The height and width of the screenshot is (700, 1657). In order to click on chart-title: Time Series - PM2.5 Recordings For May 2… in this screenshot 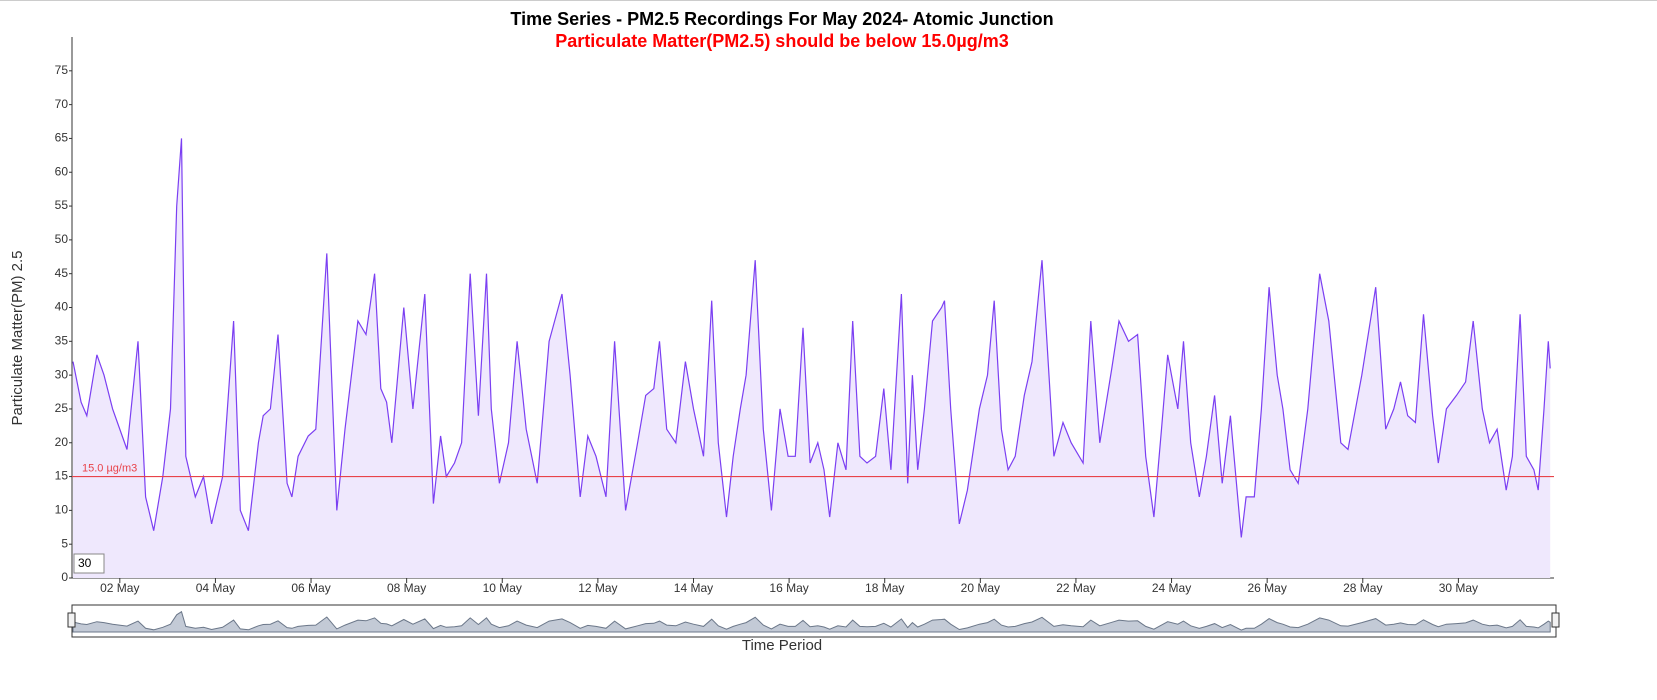, I will do `click(781, 19)`.